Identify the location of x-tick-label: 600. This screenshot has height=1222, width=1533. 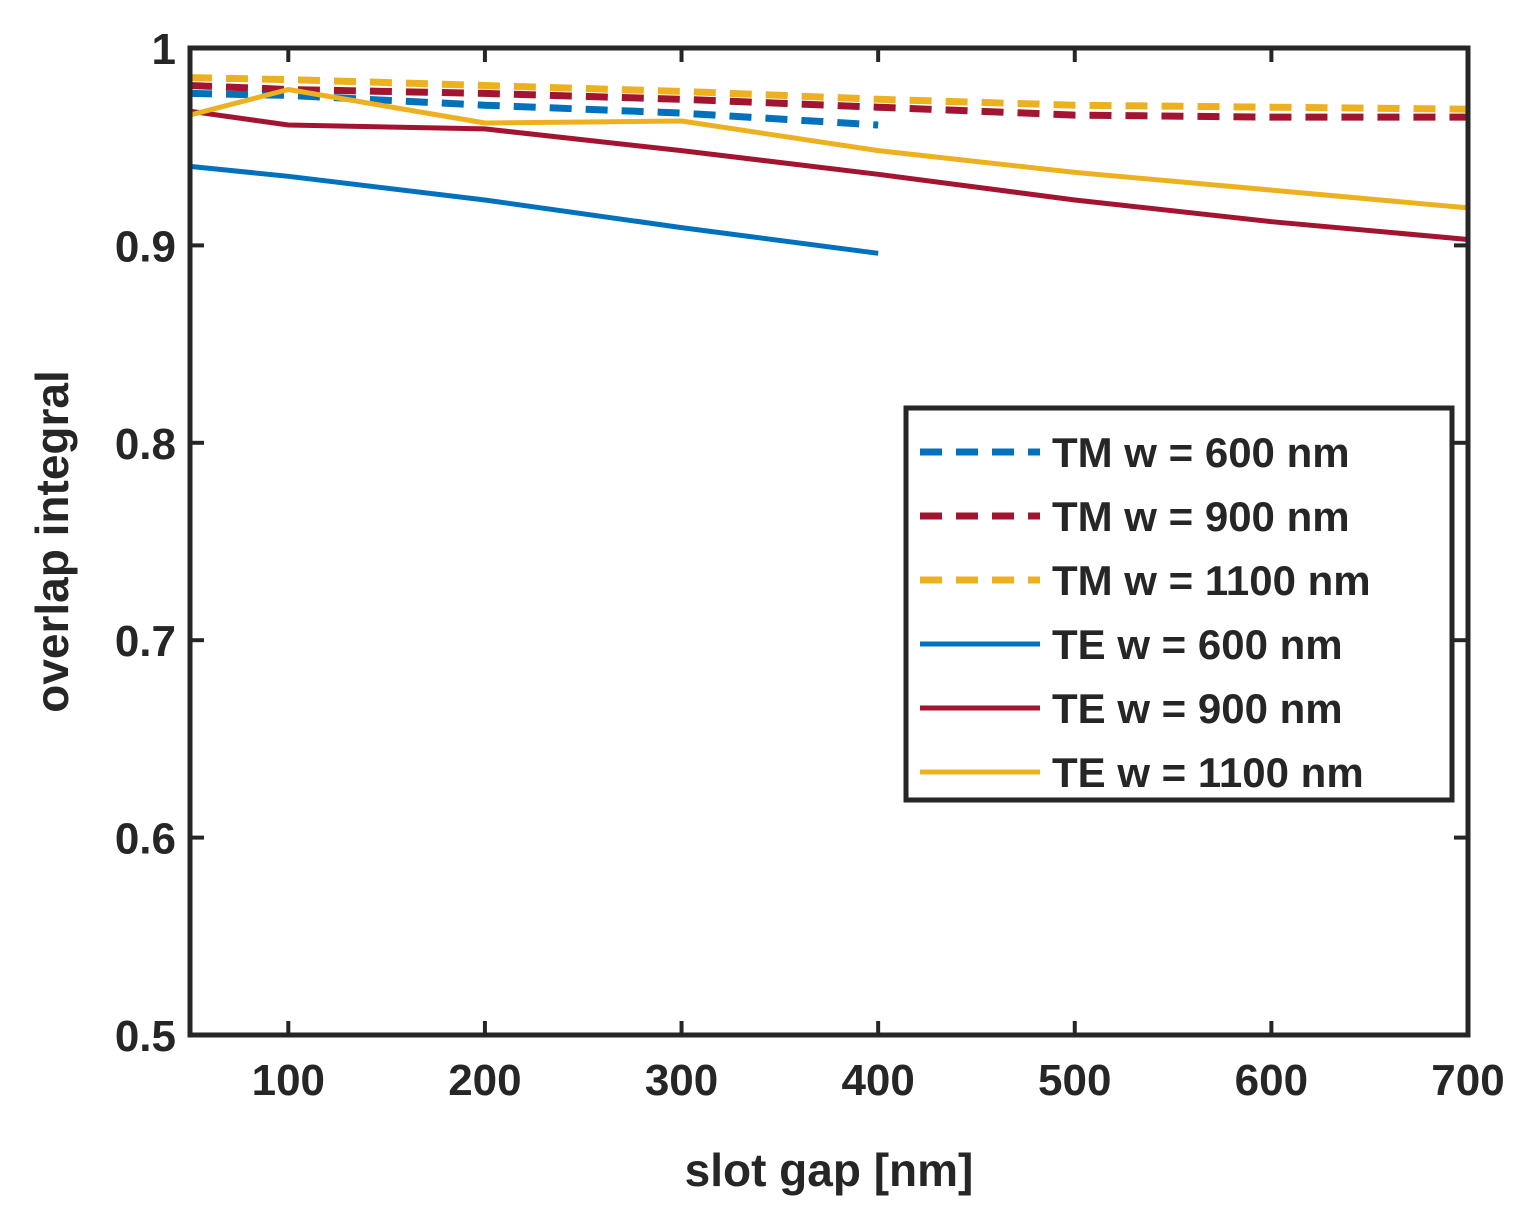
(1271, 1080).